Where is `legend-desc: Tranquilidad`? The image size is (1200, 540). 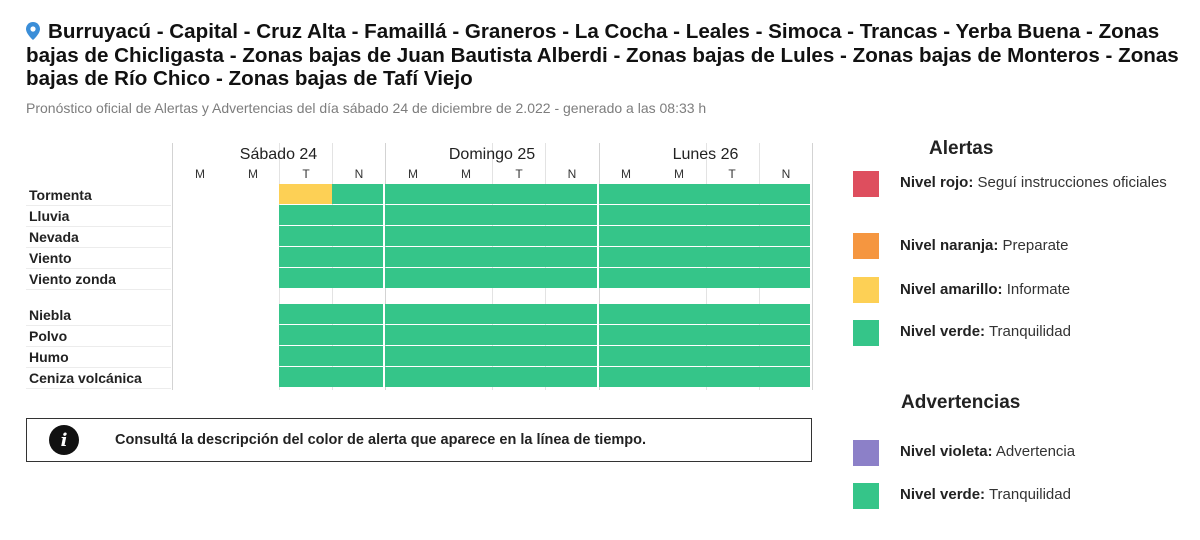
legend-desc: Tranquilidad is located at coordinates (1029, 331).